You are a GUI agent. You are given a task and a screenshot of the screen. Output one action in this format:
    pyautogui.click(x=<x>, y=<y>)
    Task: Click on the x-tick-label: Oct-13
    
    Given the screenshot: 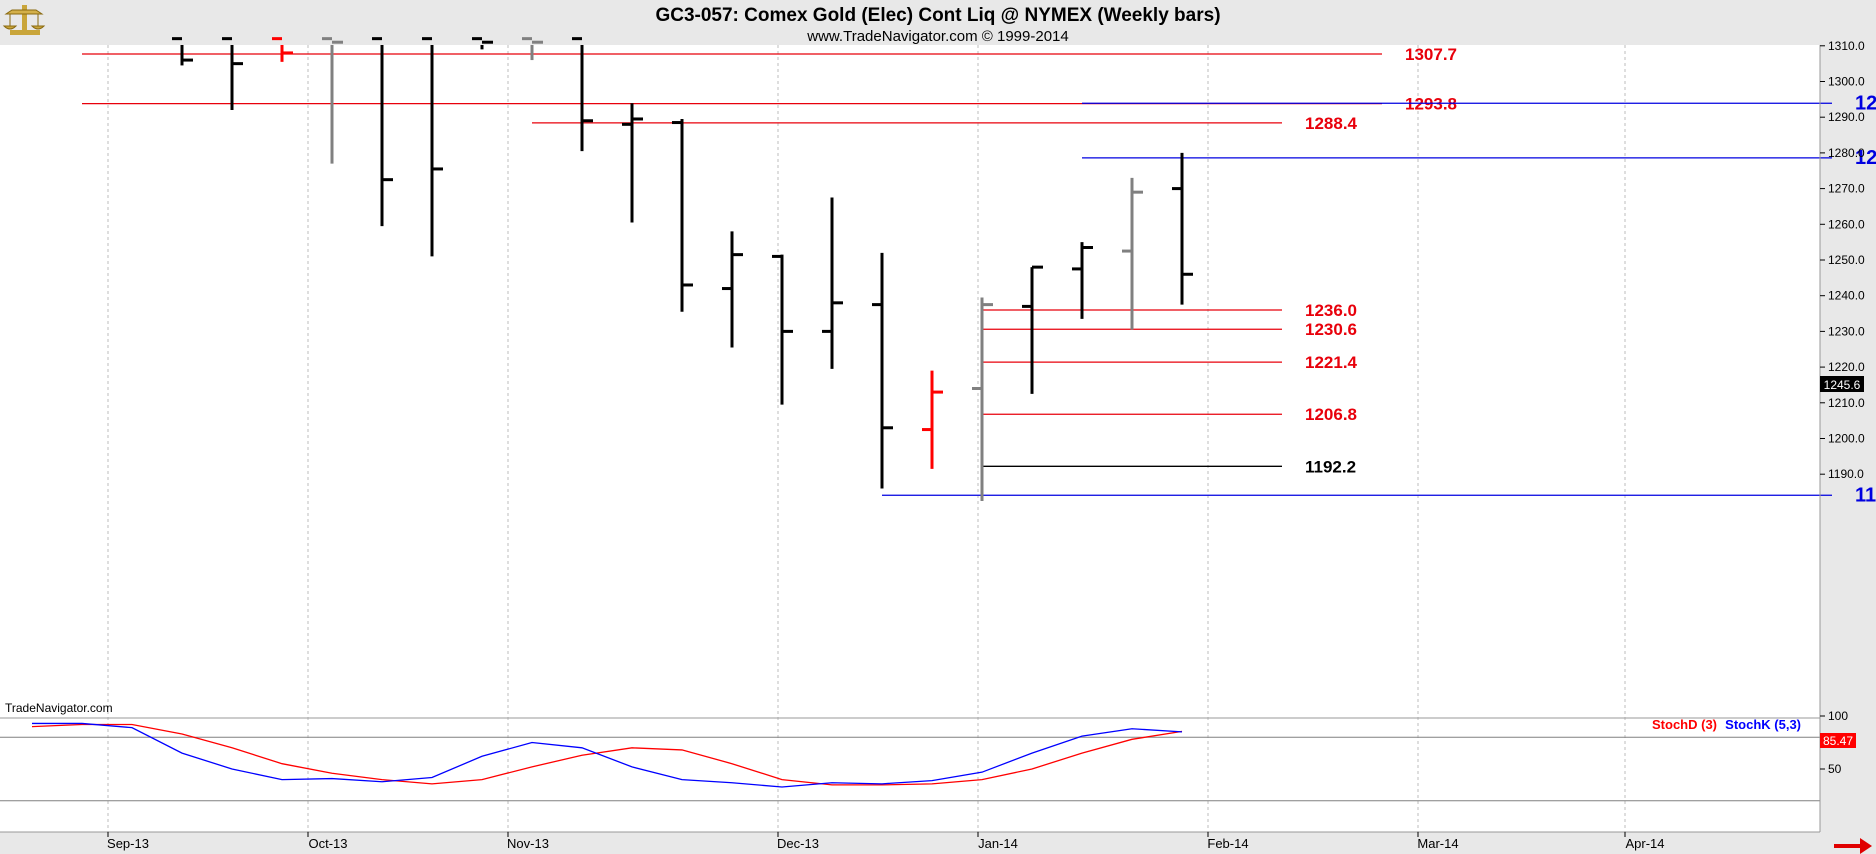 What is the action you would take?
    pyautogui.click(x=327, y=843)
    